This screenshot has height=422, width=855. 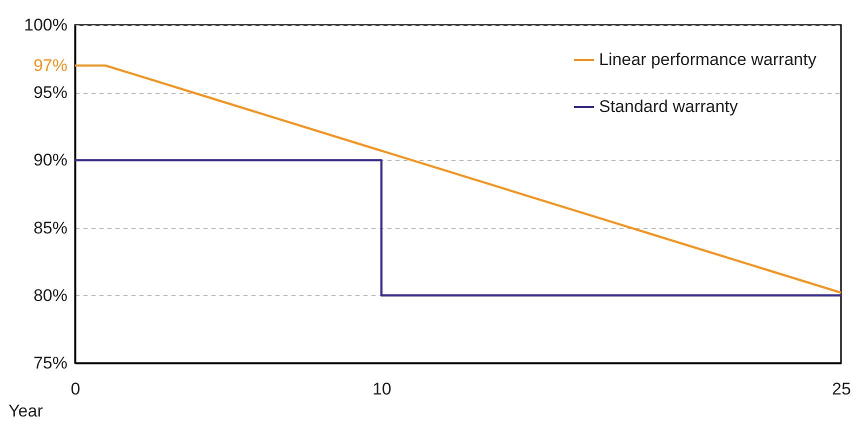 I want to click on y-tick-label: 75%, so click(x=50, y=363).